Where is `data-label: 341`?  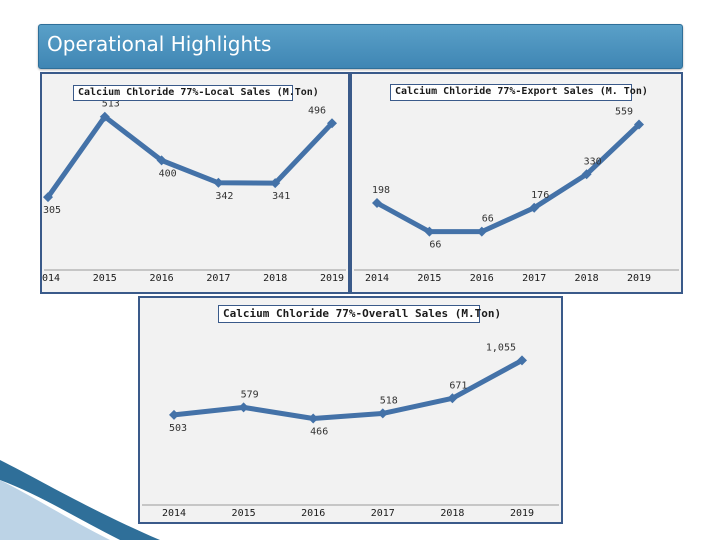 data-label: 341 is located at coordinates (281, 196).